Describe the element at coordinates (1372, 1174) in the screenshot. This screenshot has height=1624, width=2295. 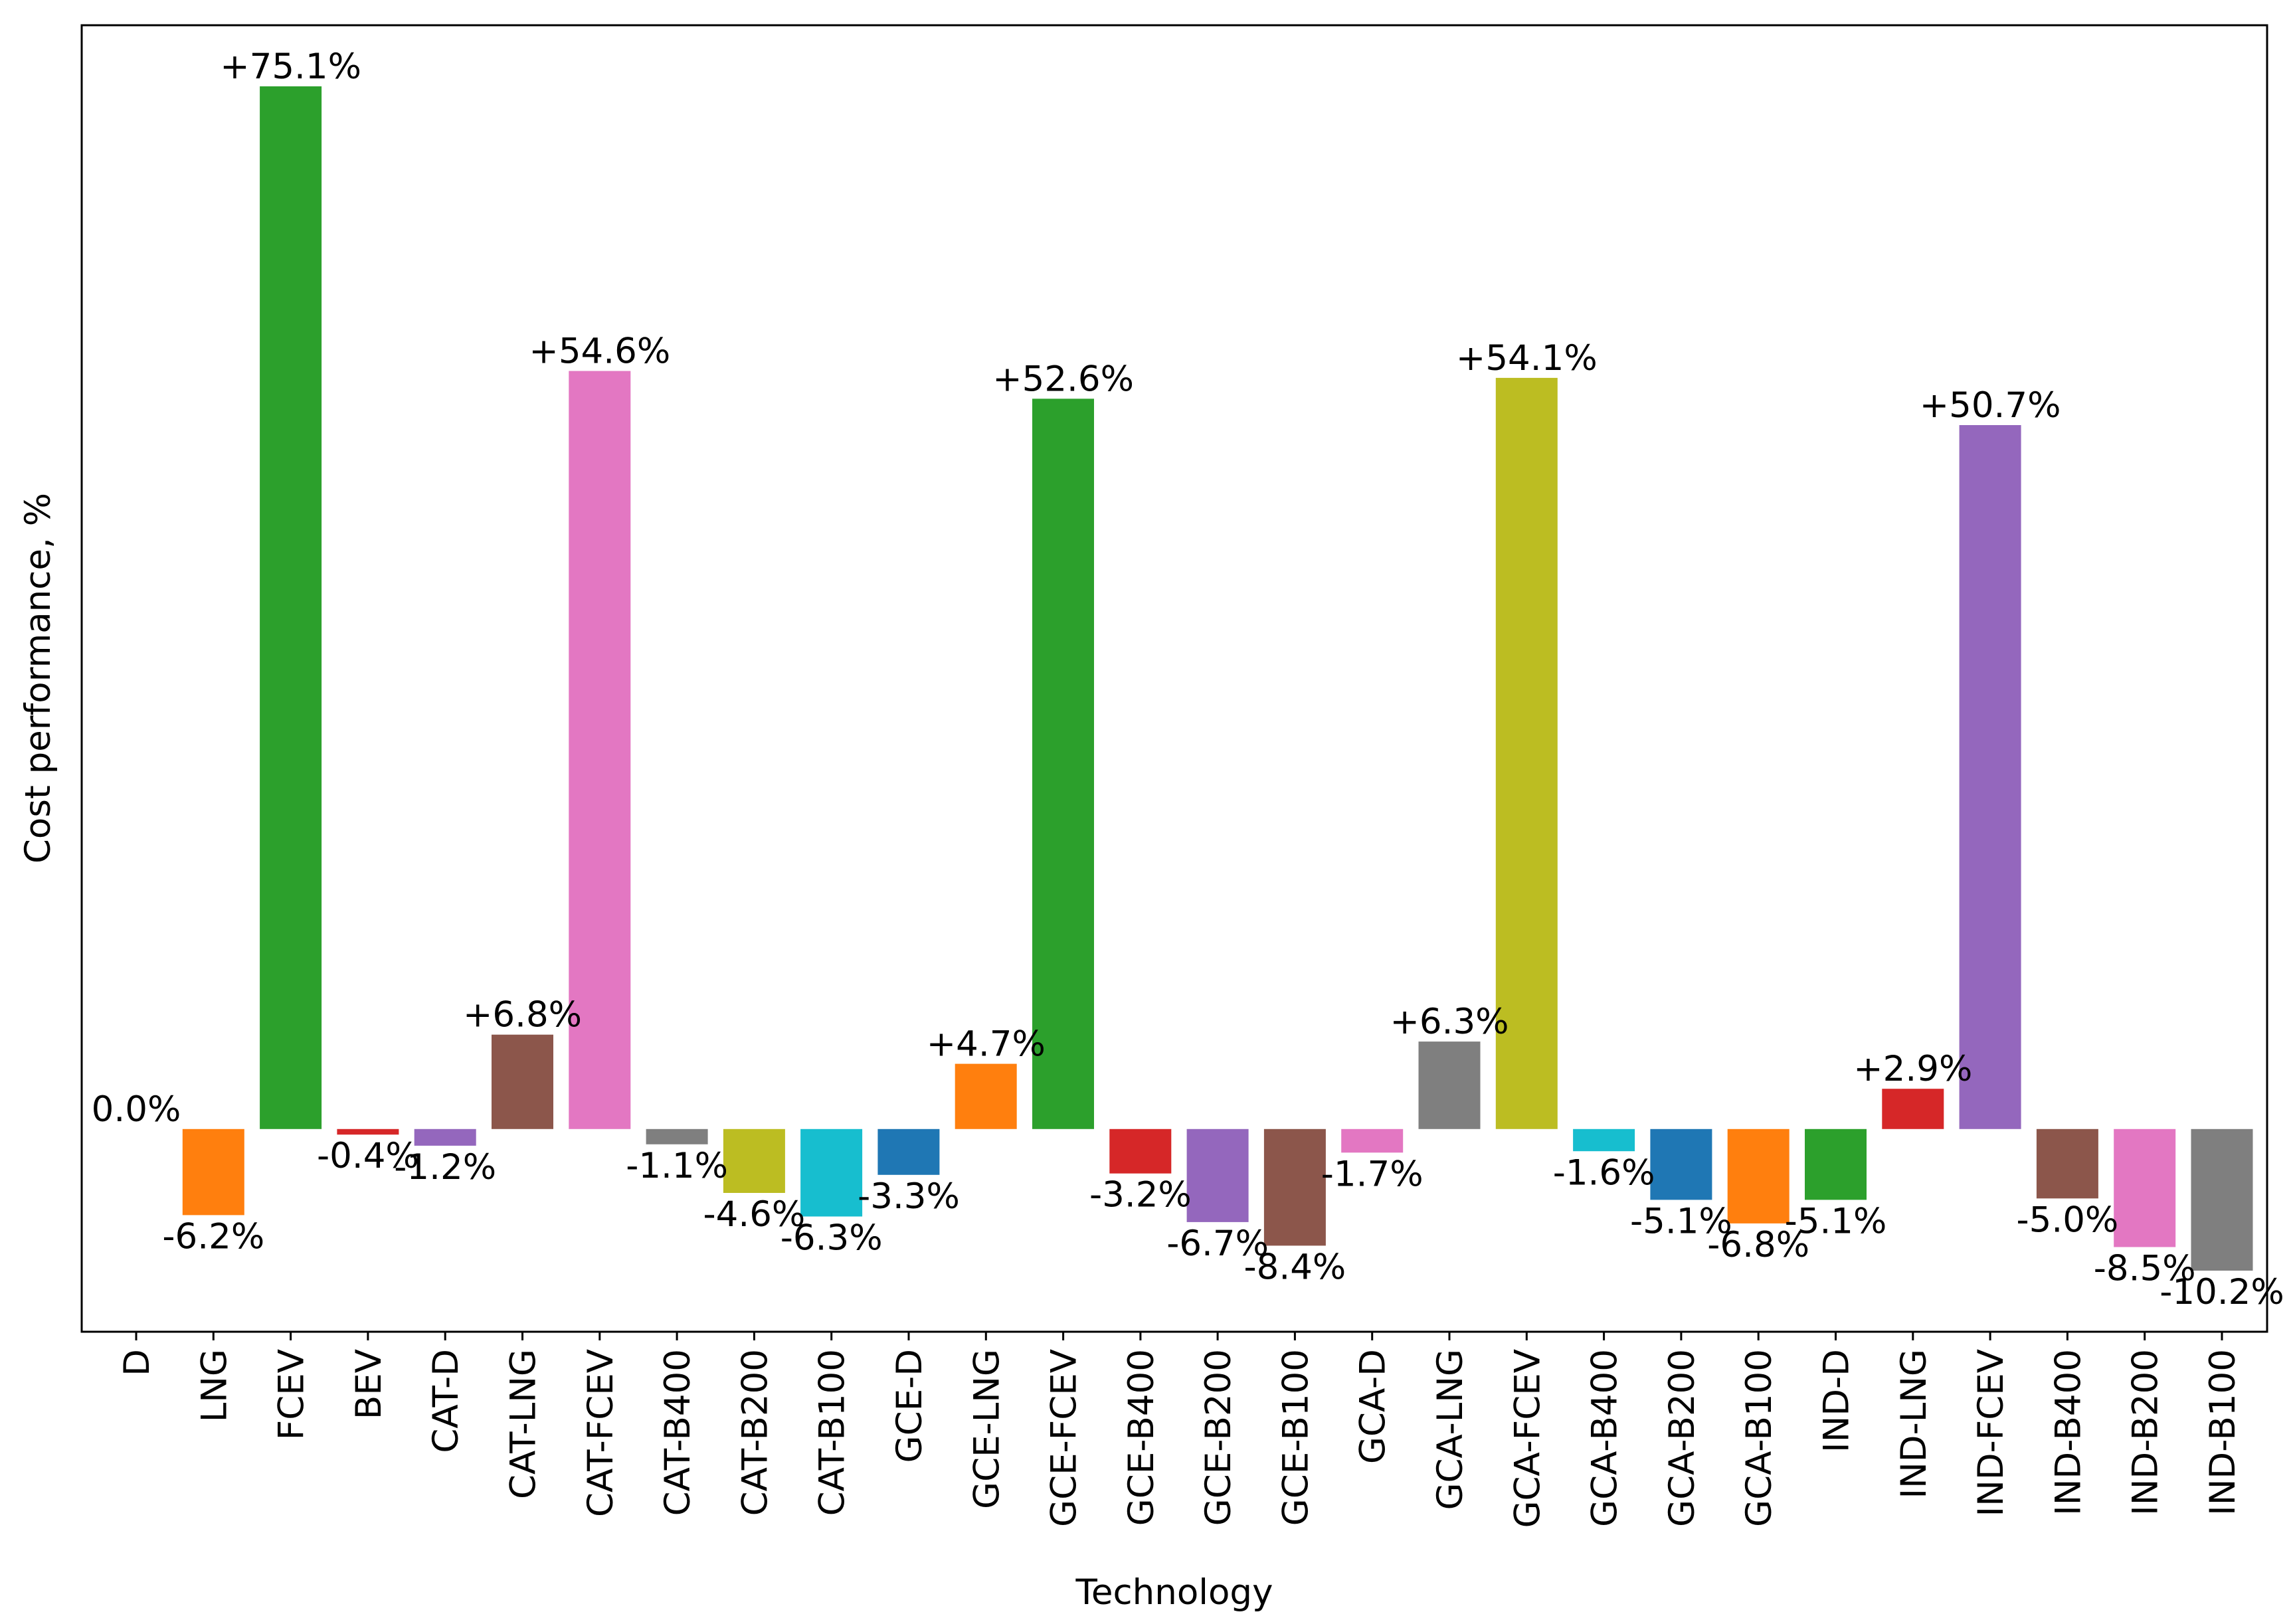
I see `bar-value-label: -1.7%` at that location.